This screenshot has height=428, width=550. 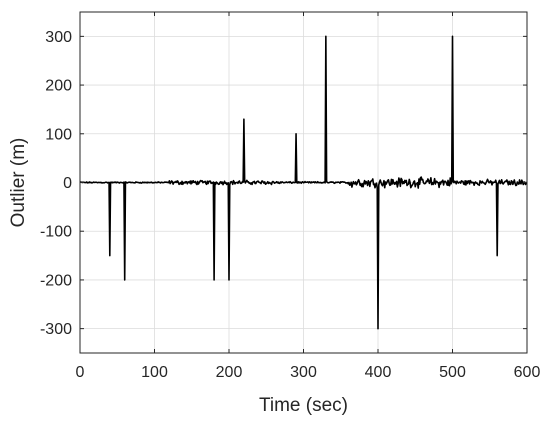 I want to click on x-axis-label: Time (sec), so click(x=303, y=405).